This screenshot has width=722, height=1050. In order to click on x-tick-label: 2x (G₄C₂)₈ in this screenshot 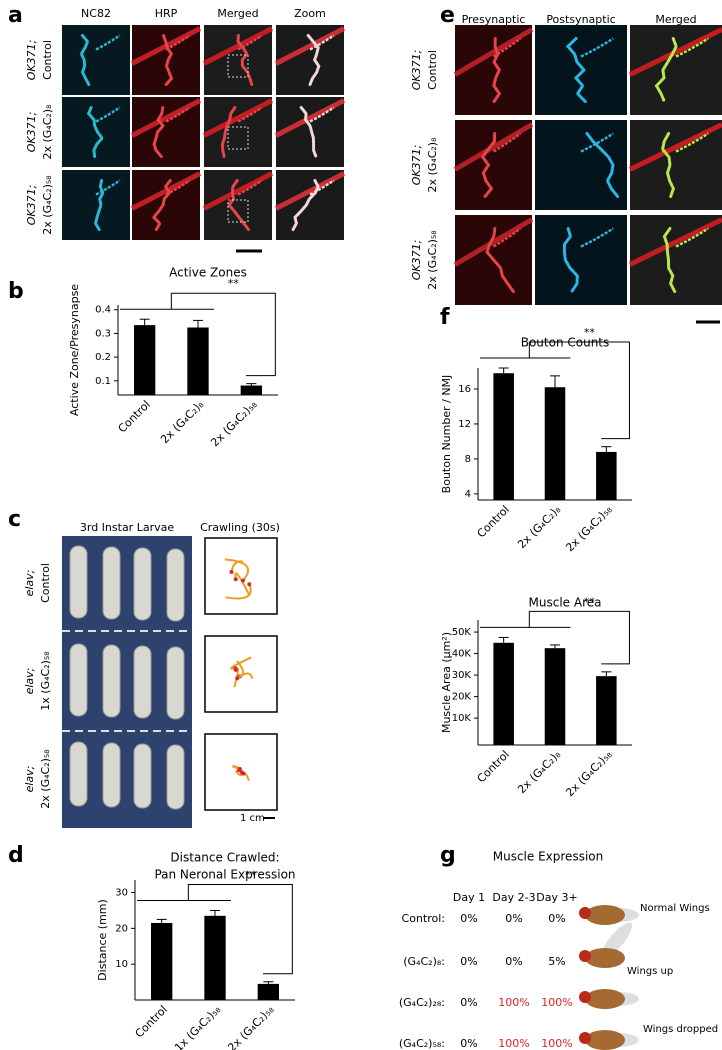, I will do `click(539, 772)`.